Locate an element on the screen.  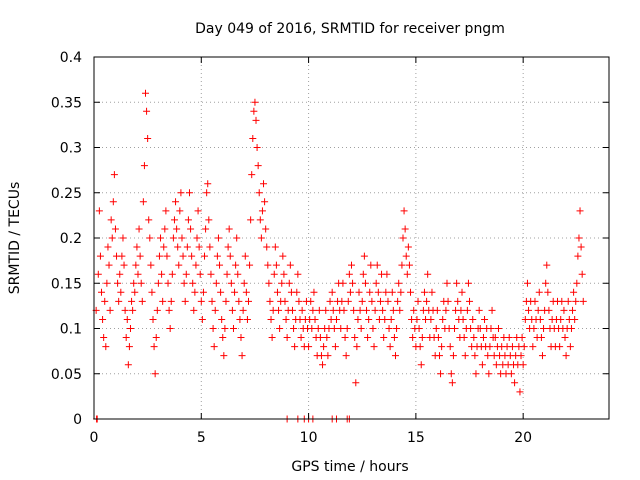
y-tick-label: 0.25 is located at coordinates (66, 194).